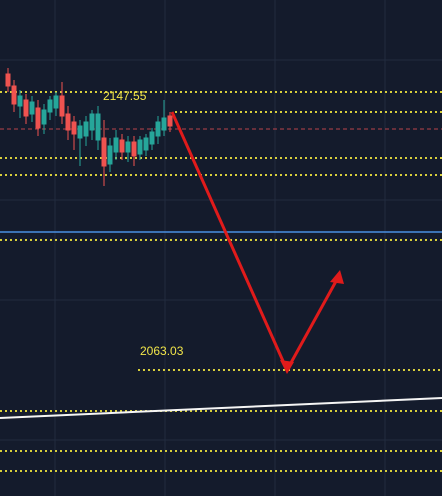 This screenshot has height=496, width=442. Describe the element at coordinates (287, 367) in the screenshot. I see `arrow-vertex` at that location.